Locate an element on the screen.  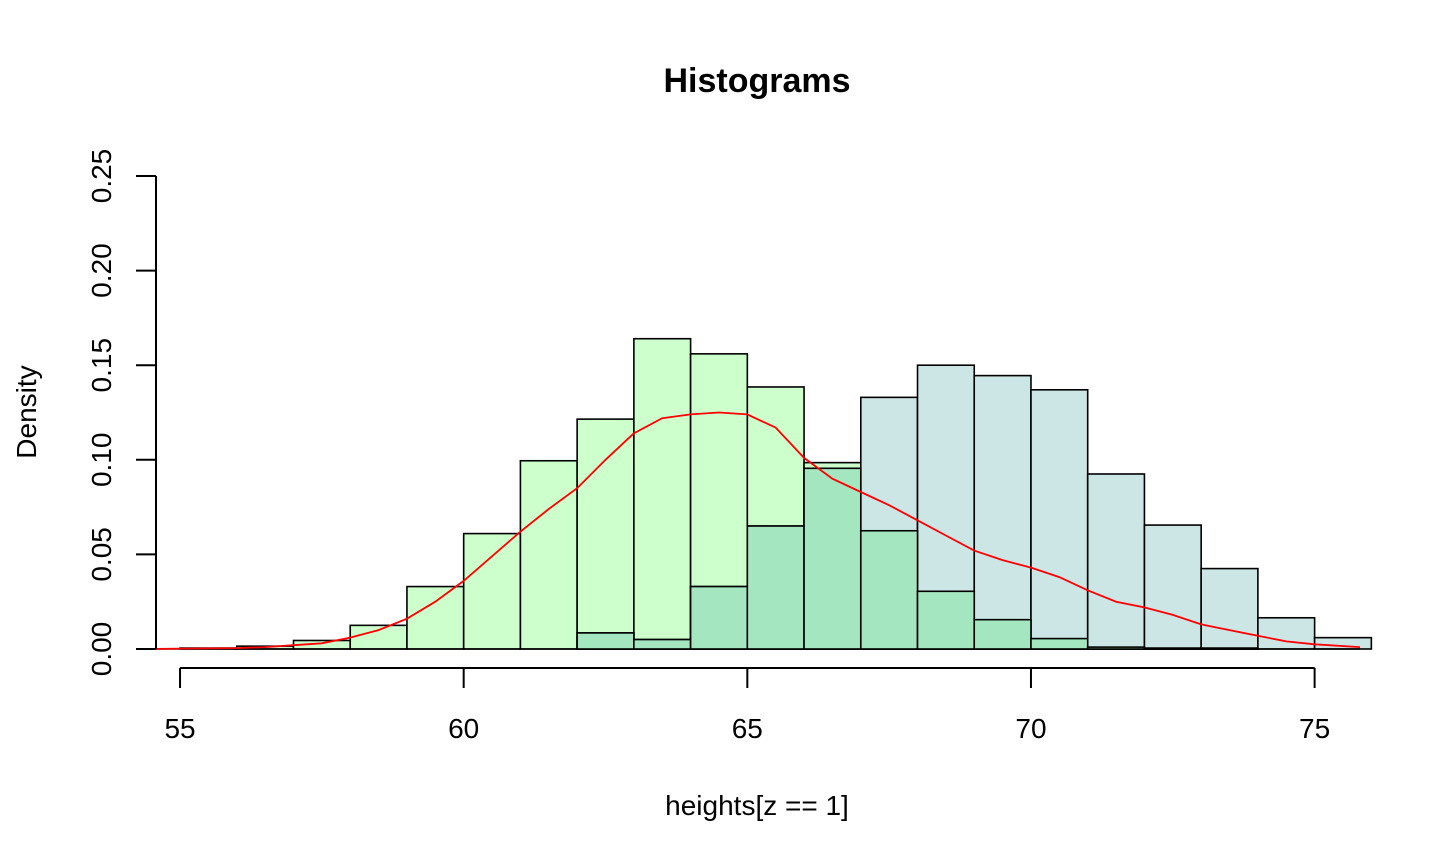
x-axis: 55 60 65 70 75 is located at coordinates (747, 705).